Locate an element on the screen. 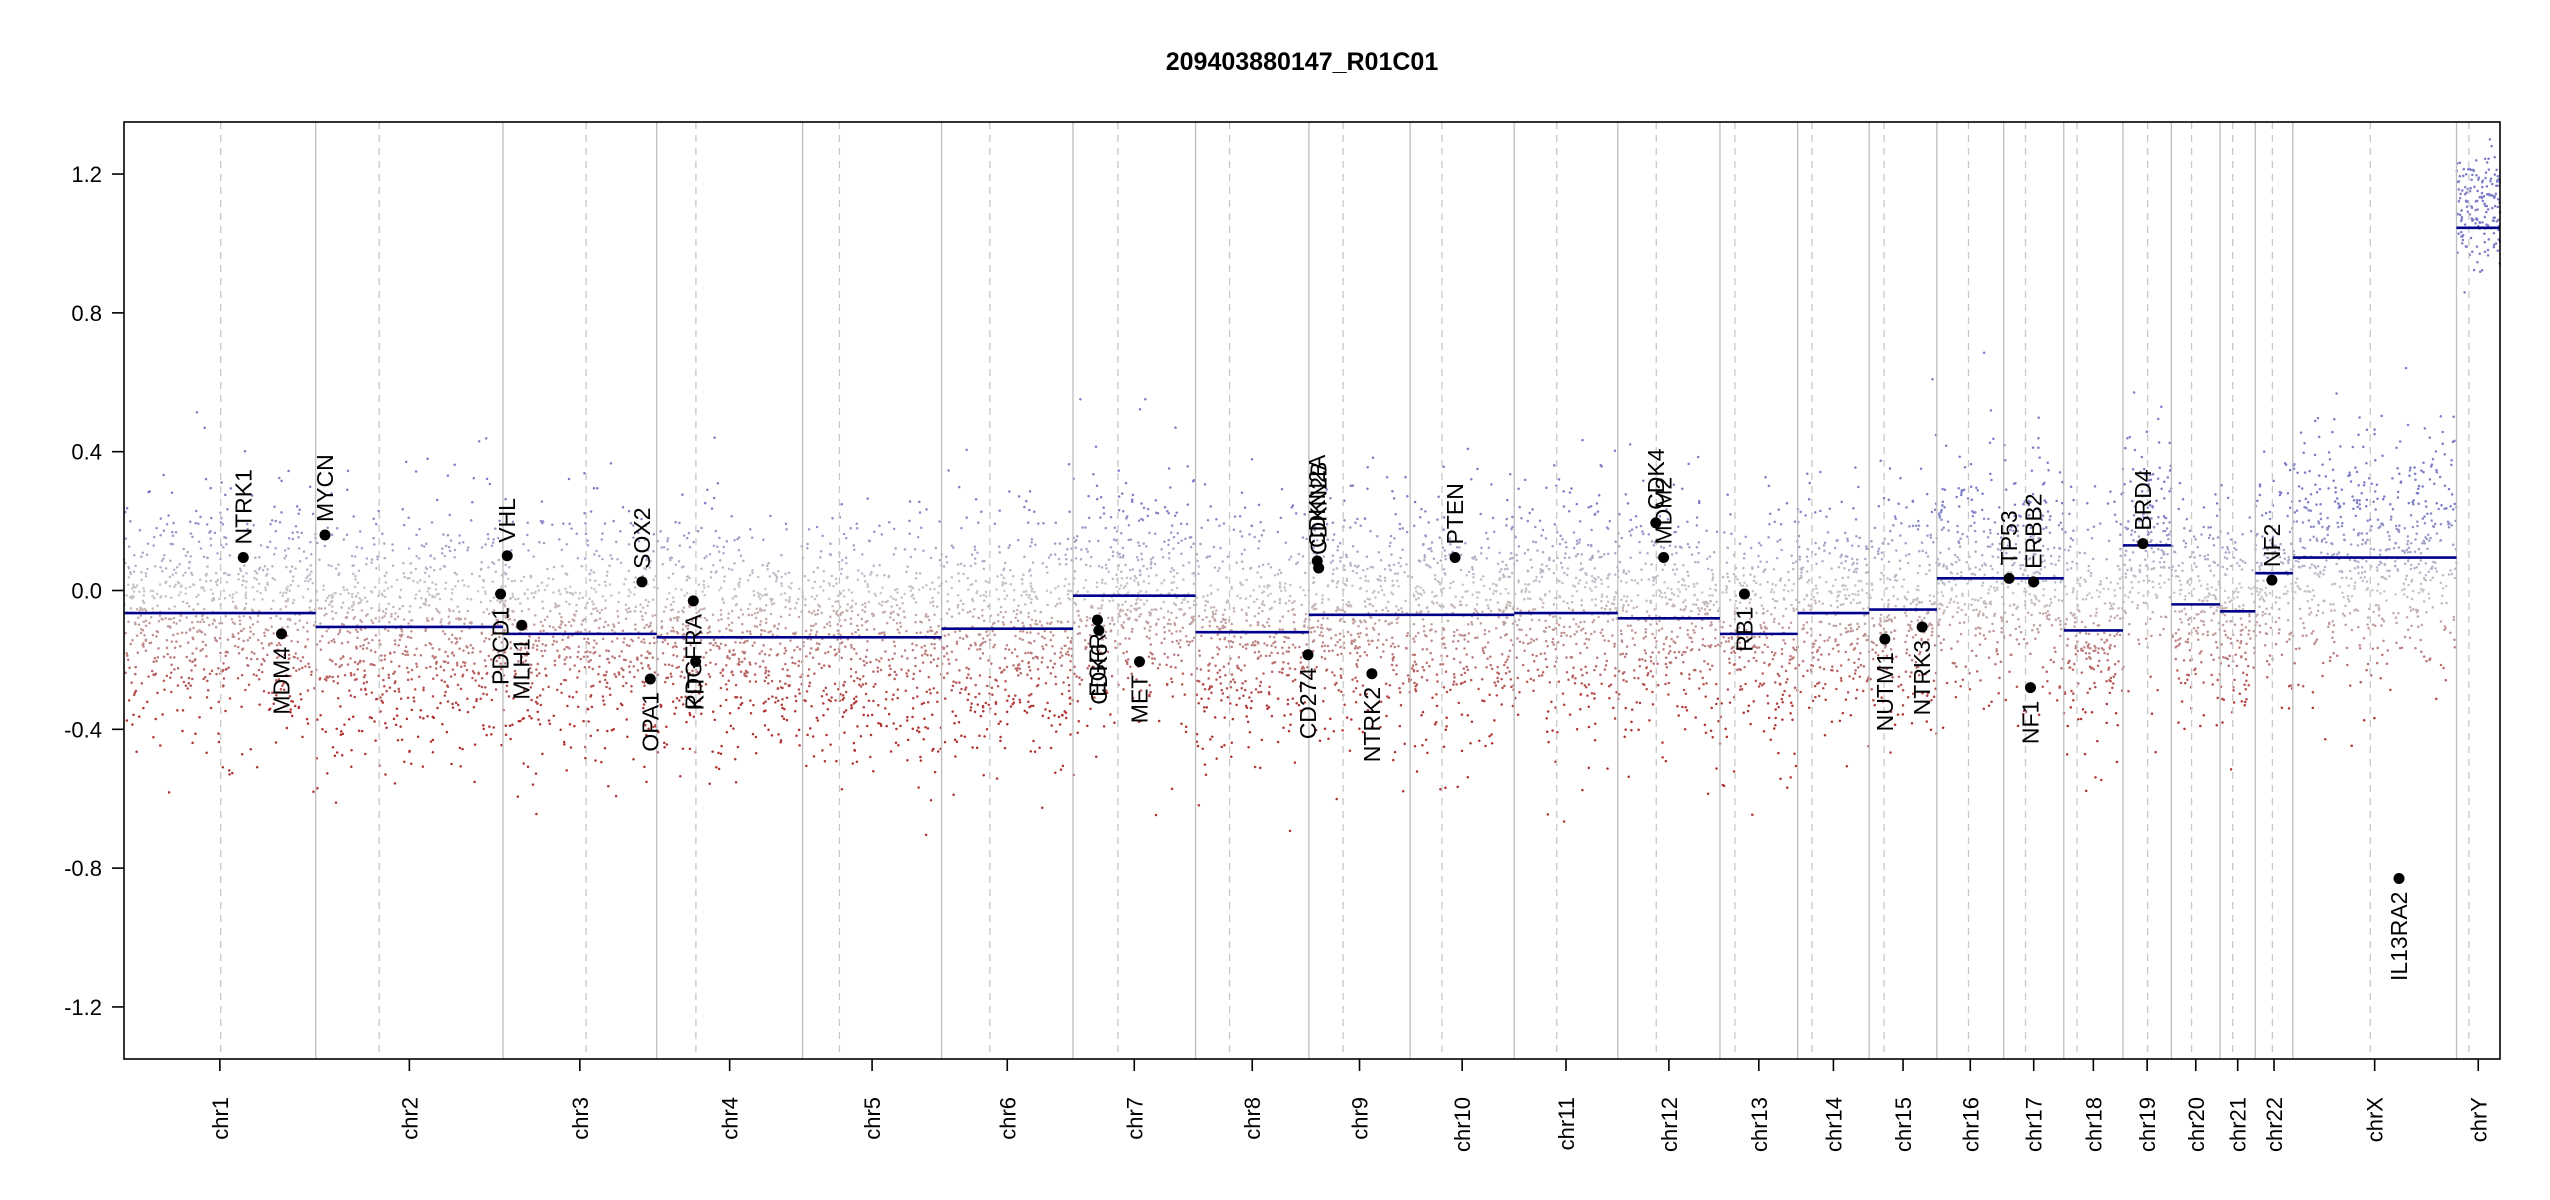 This screenshot has height=1200, width=2550. probe-points-chr5 is located at coordinates (872, 667).